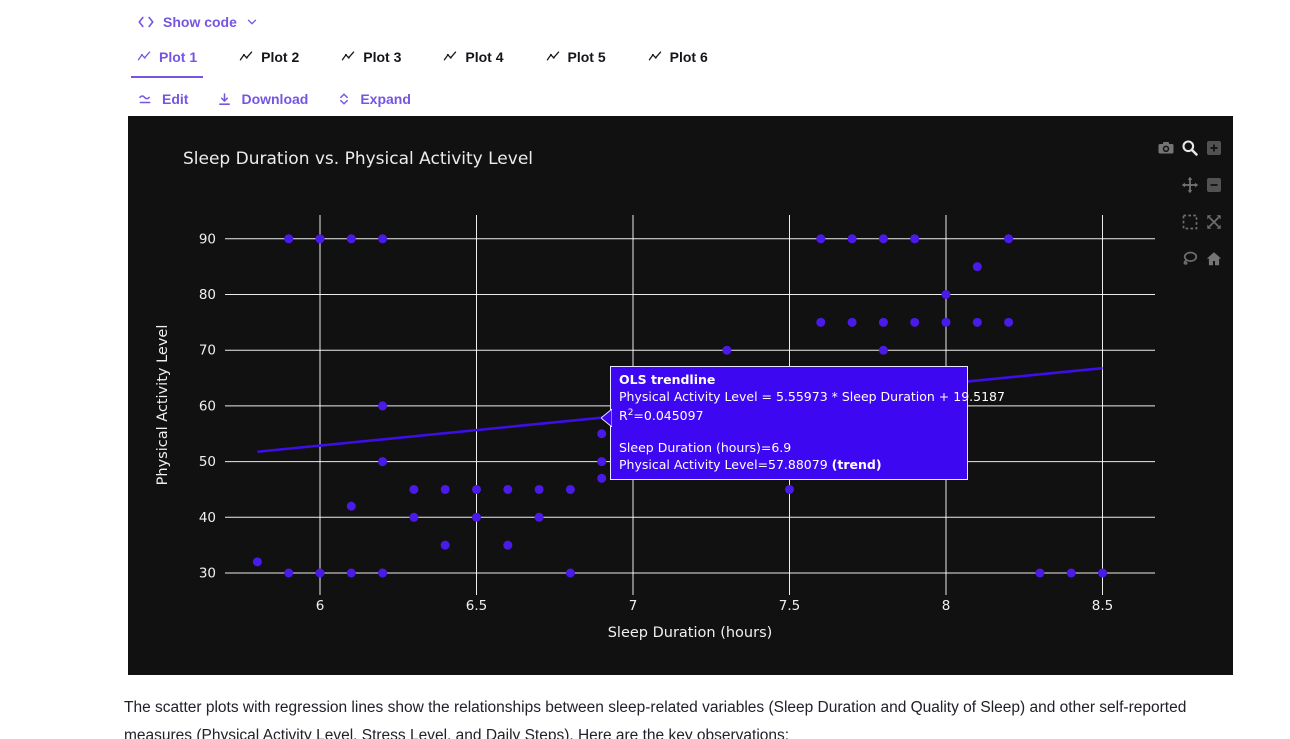 The image size is (1290, 739). Describe the element at coordinates (207, 574) in the screenshot. I see `y-tick-label: 30` at that location.